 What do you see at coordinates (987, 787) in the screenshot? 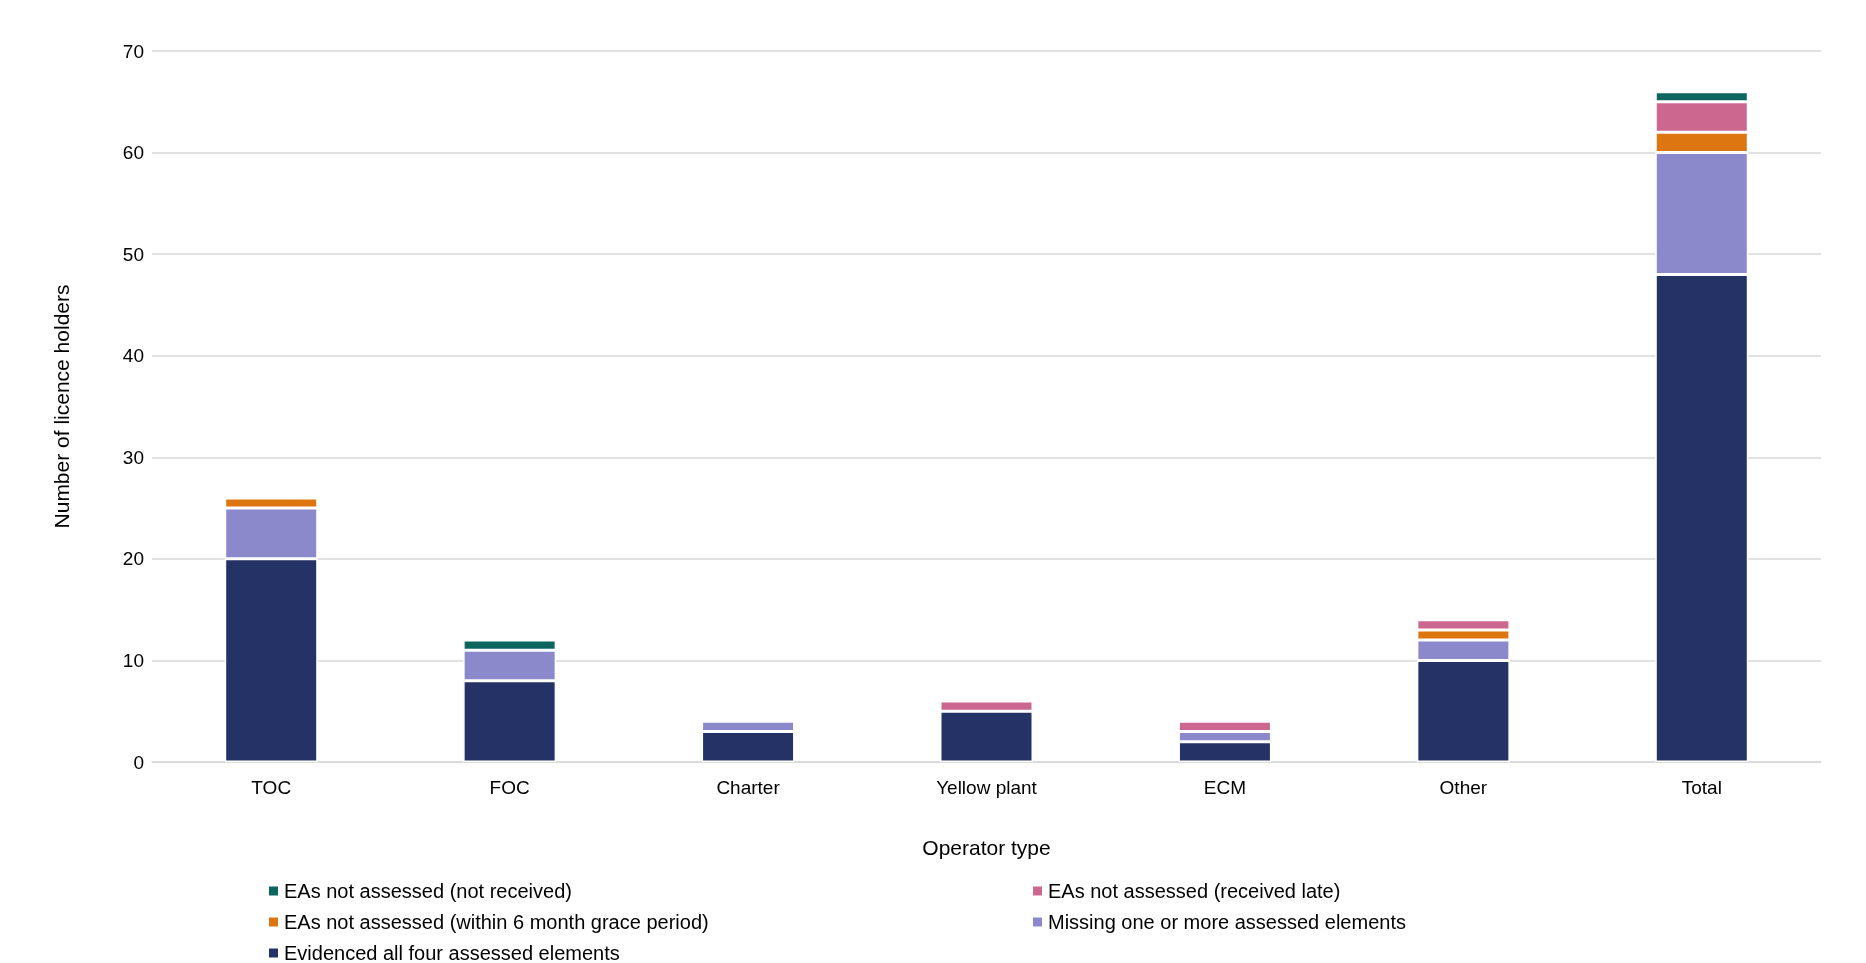
I see `x-tick-label: Yellow plant` at bounding box center [987, 787].